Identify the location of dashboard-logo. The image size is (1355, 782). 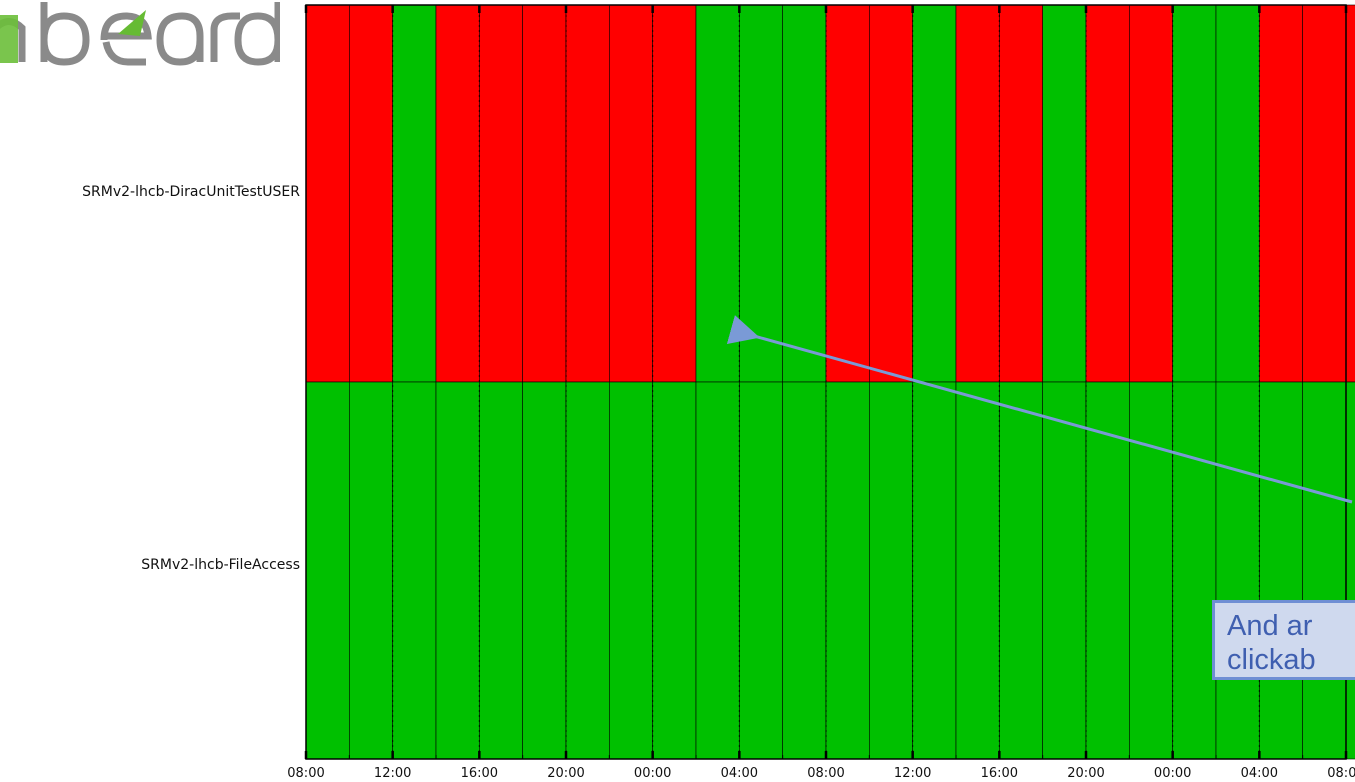
(140, 34).